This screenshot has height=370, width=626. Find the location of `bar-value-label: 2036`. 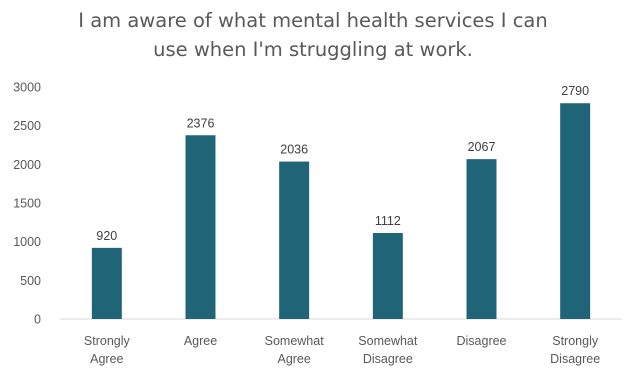

bar-value-label: 2036 is located at coordinates (294, 150).